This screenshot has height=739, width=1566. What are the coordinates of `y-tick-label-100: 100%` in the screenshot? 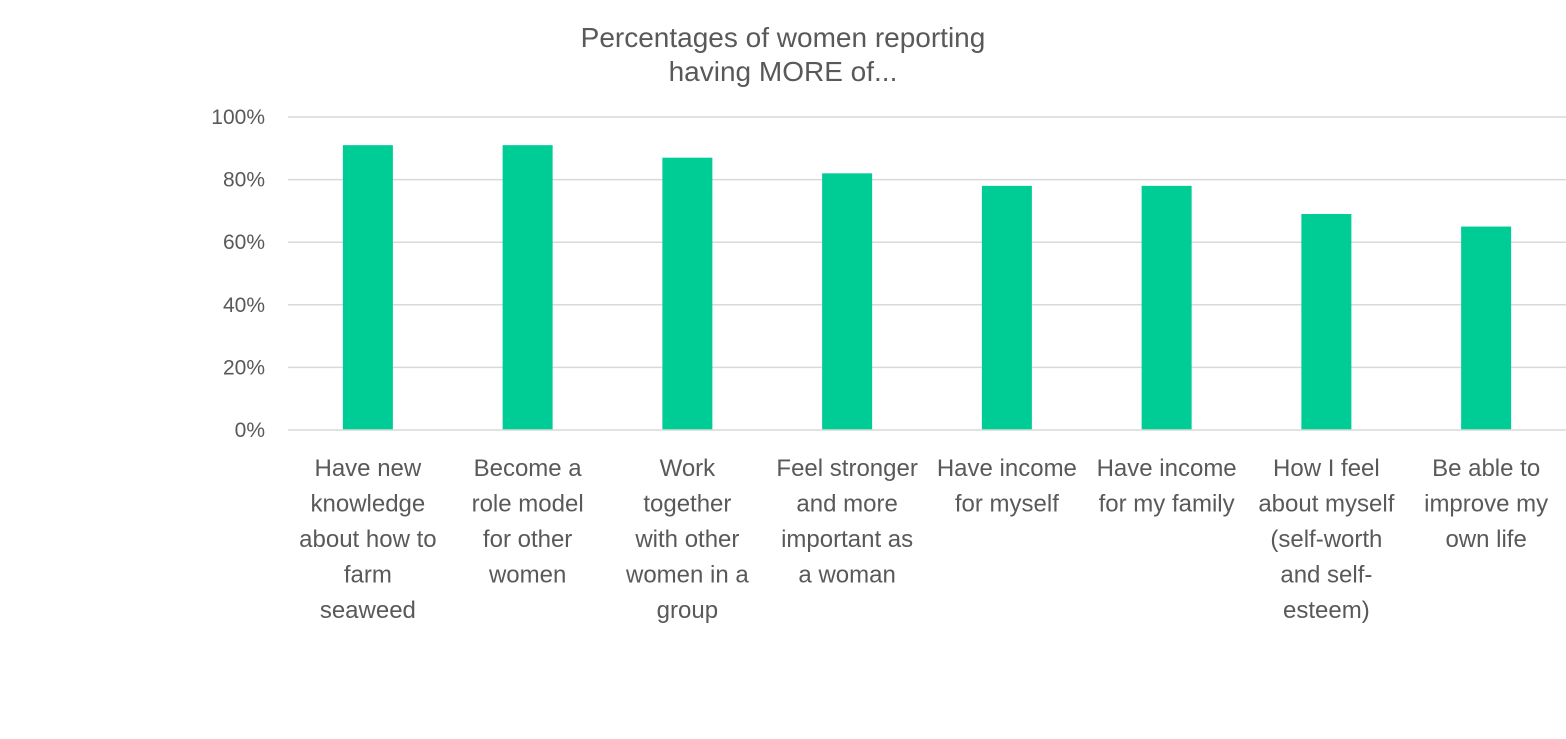 It's located at (238, 117).